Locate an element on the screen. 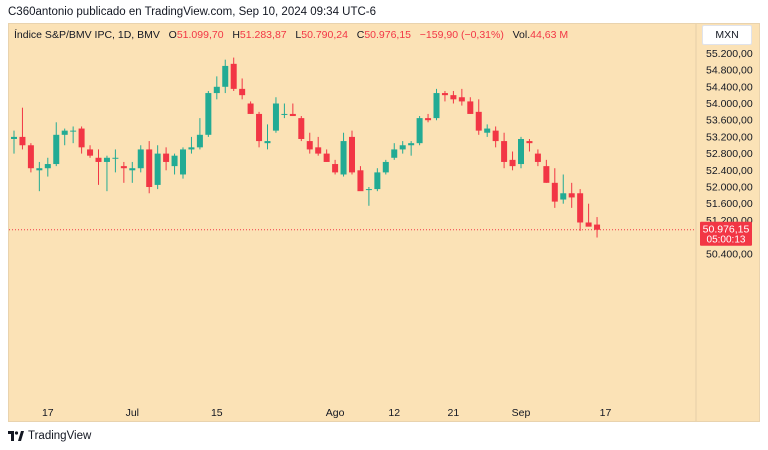  legend-high-label: H is located at coordinates (236, 35).